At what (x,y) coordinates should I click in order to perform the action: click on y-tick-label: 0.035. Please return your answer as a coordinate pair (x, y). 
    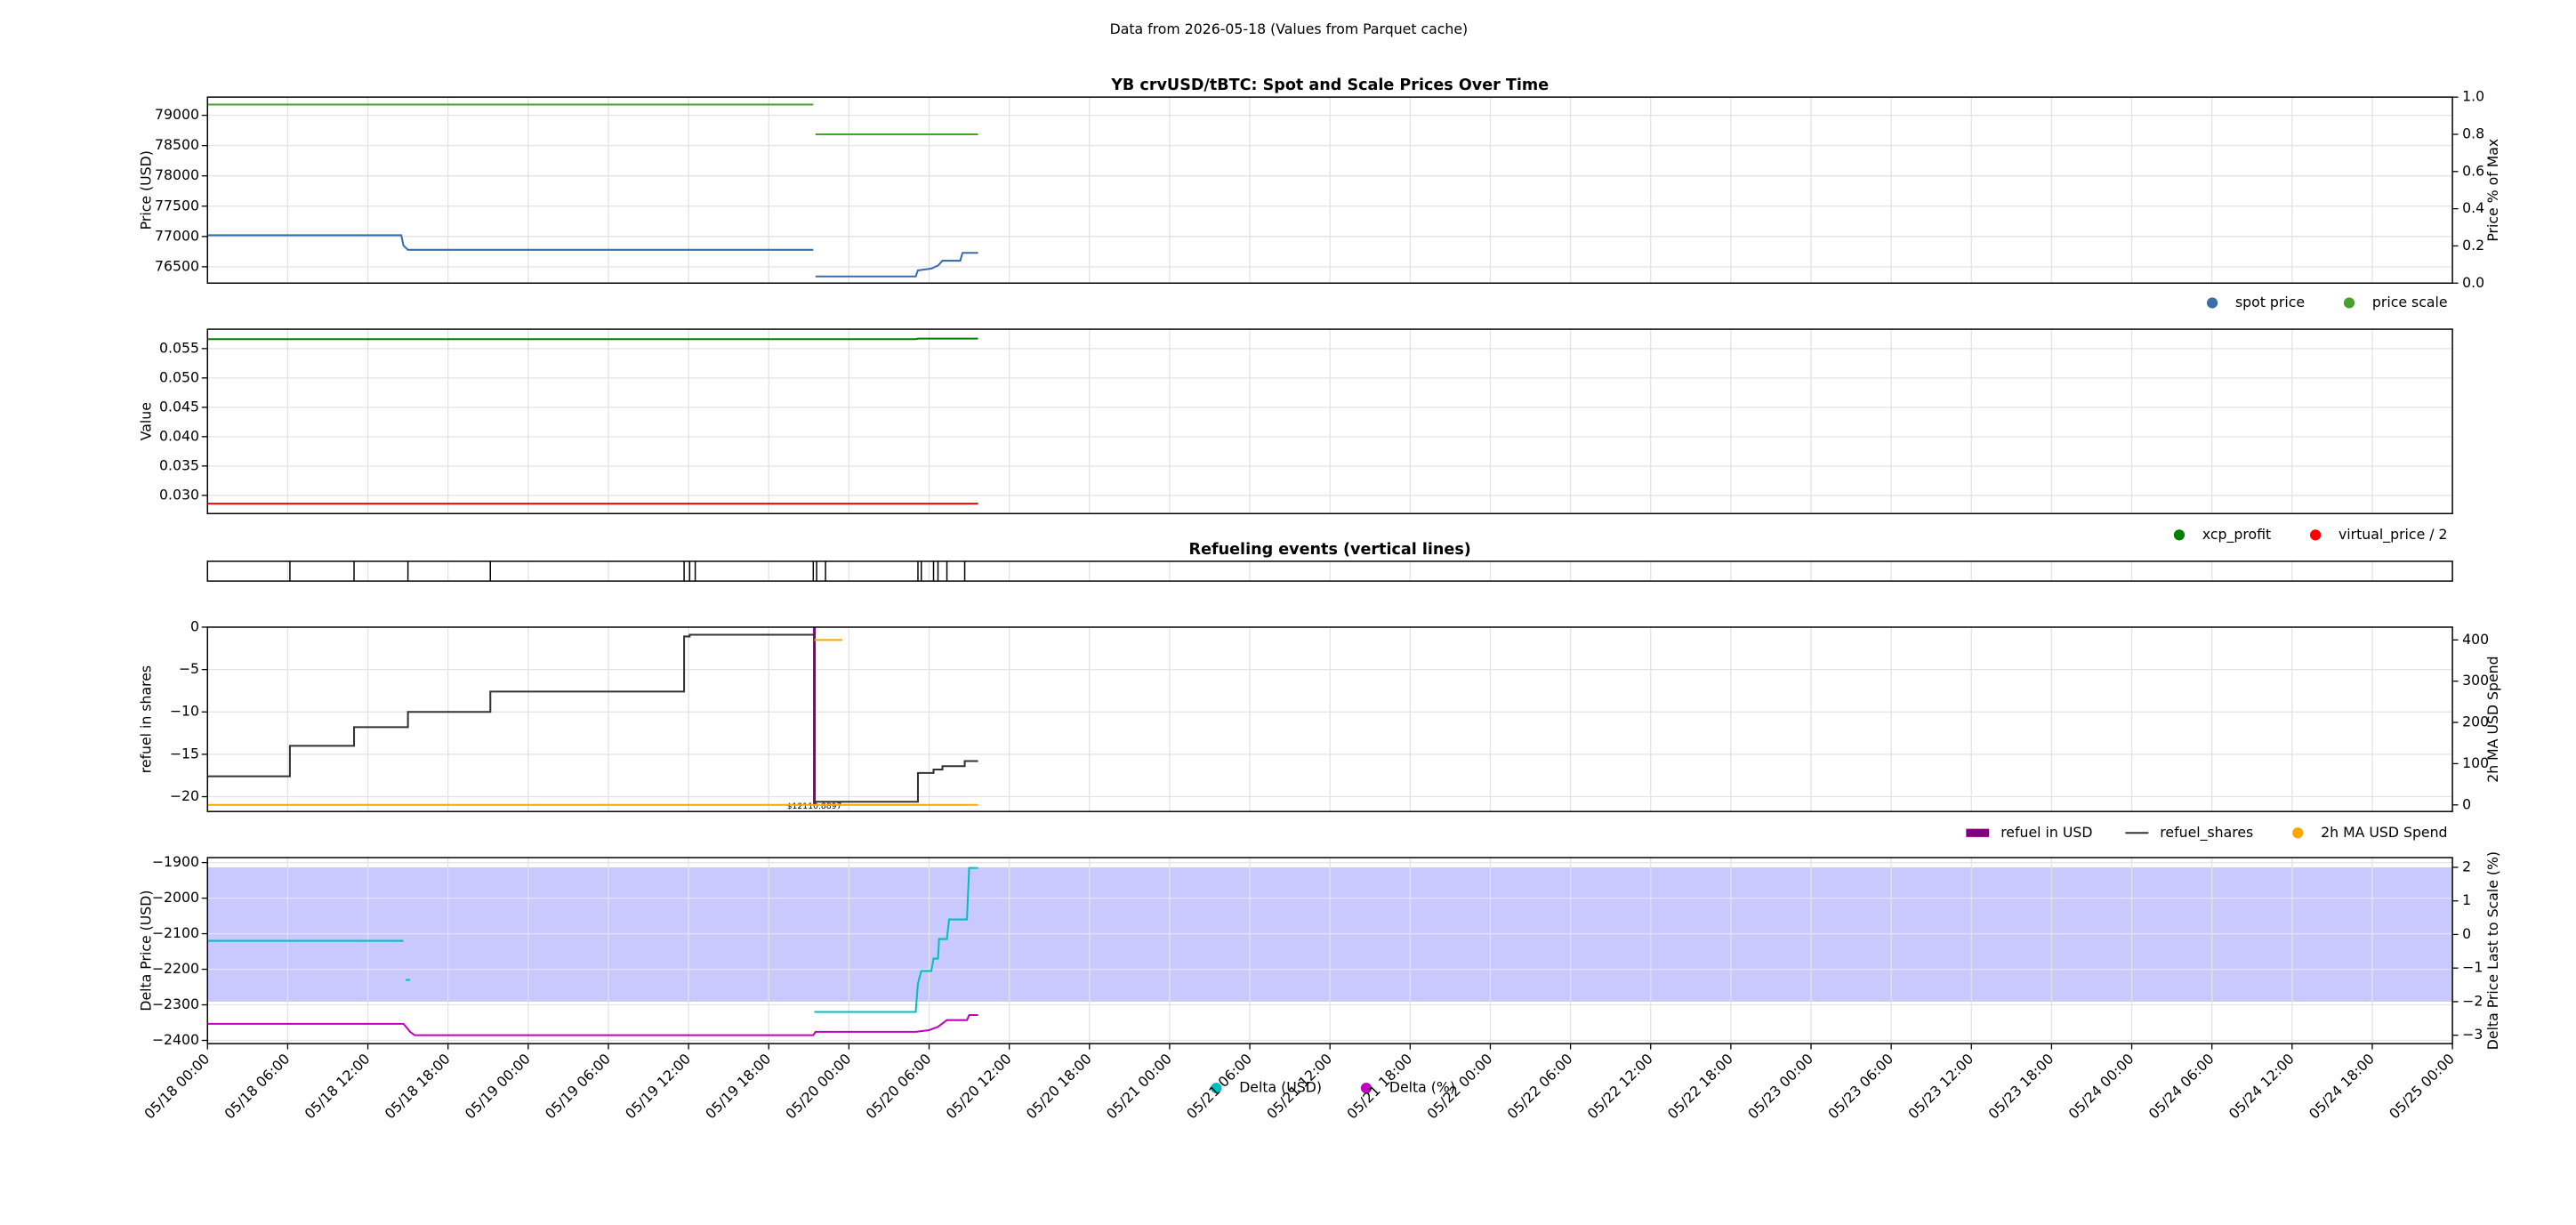
    Looking at the image, I should click on (179, 464).